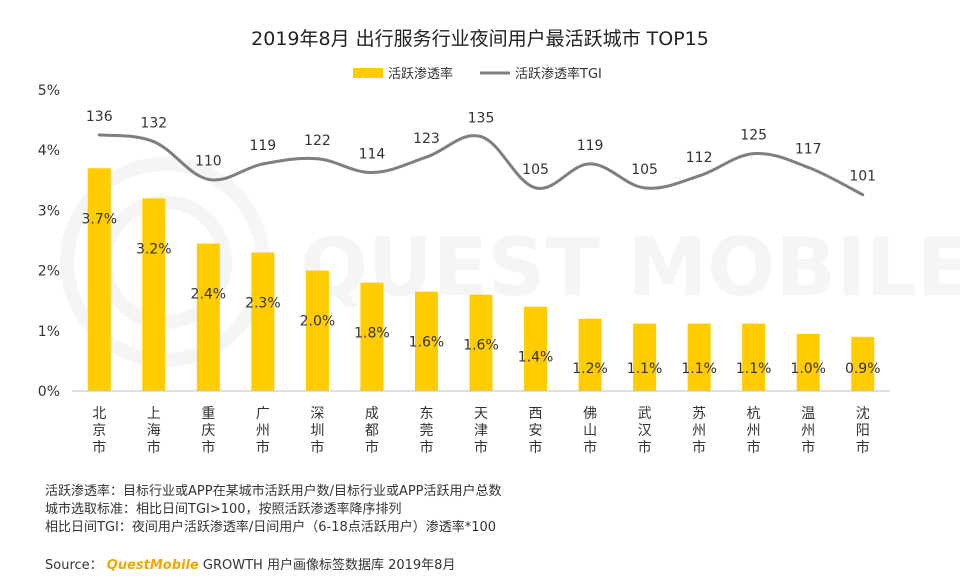  I want to click on tgi-data-label: 123, so click(426, 139).